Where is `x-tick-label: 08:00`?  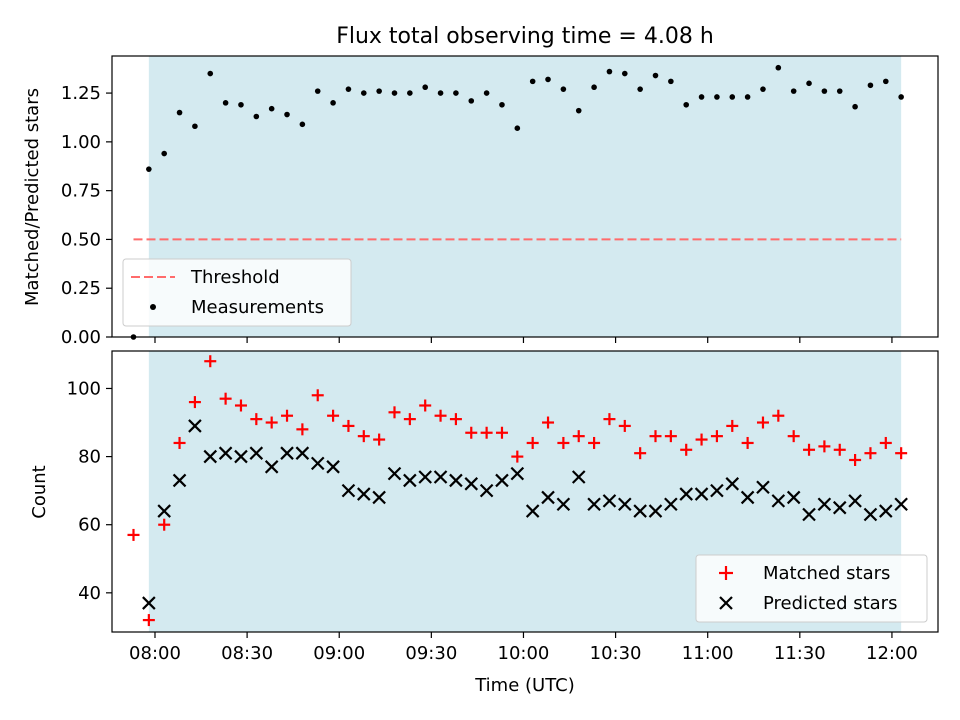 x-tick-label: 08:00 is located at coordinates (155, 653).